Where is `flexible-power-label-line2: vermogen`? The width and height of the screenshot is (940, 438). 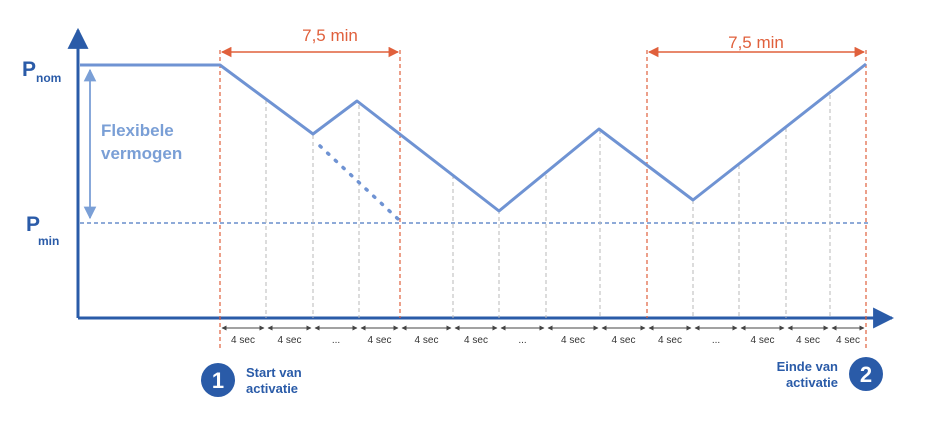
flexible-power-label-line2: vermogen is located at coordinates (141, 153).